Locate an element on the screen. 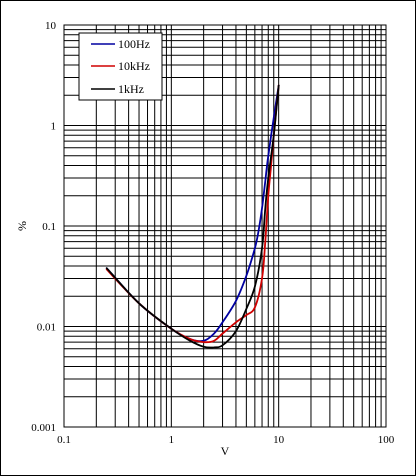  y-tick-label: 0.01 is located at coordinates (46, 328).